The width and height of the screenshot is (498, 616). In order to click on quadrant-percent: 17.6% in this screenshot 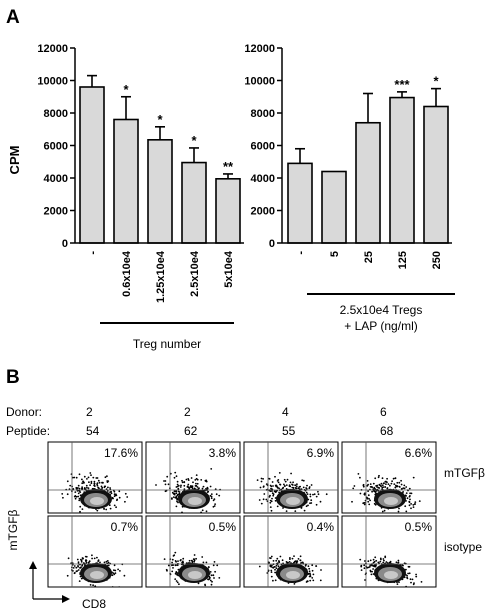, I will do `click(121, 453)`.